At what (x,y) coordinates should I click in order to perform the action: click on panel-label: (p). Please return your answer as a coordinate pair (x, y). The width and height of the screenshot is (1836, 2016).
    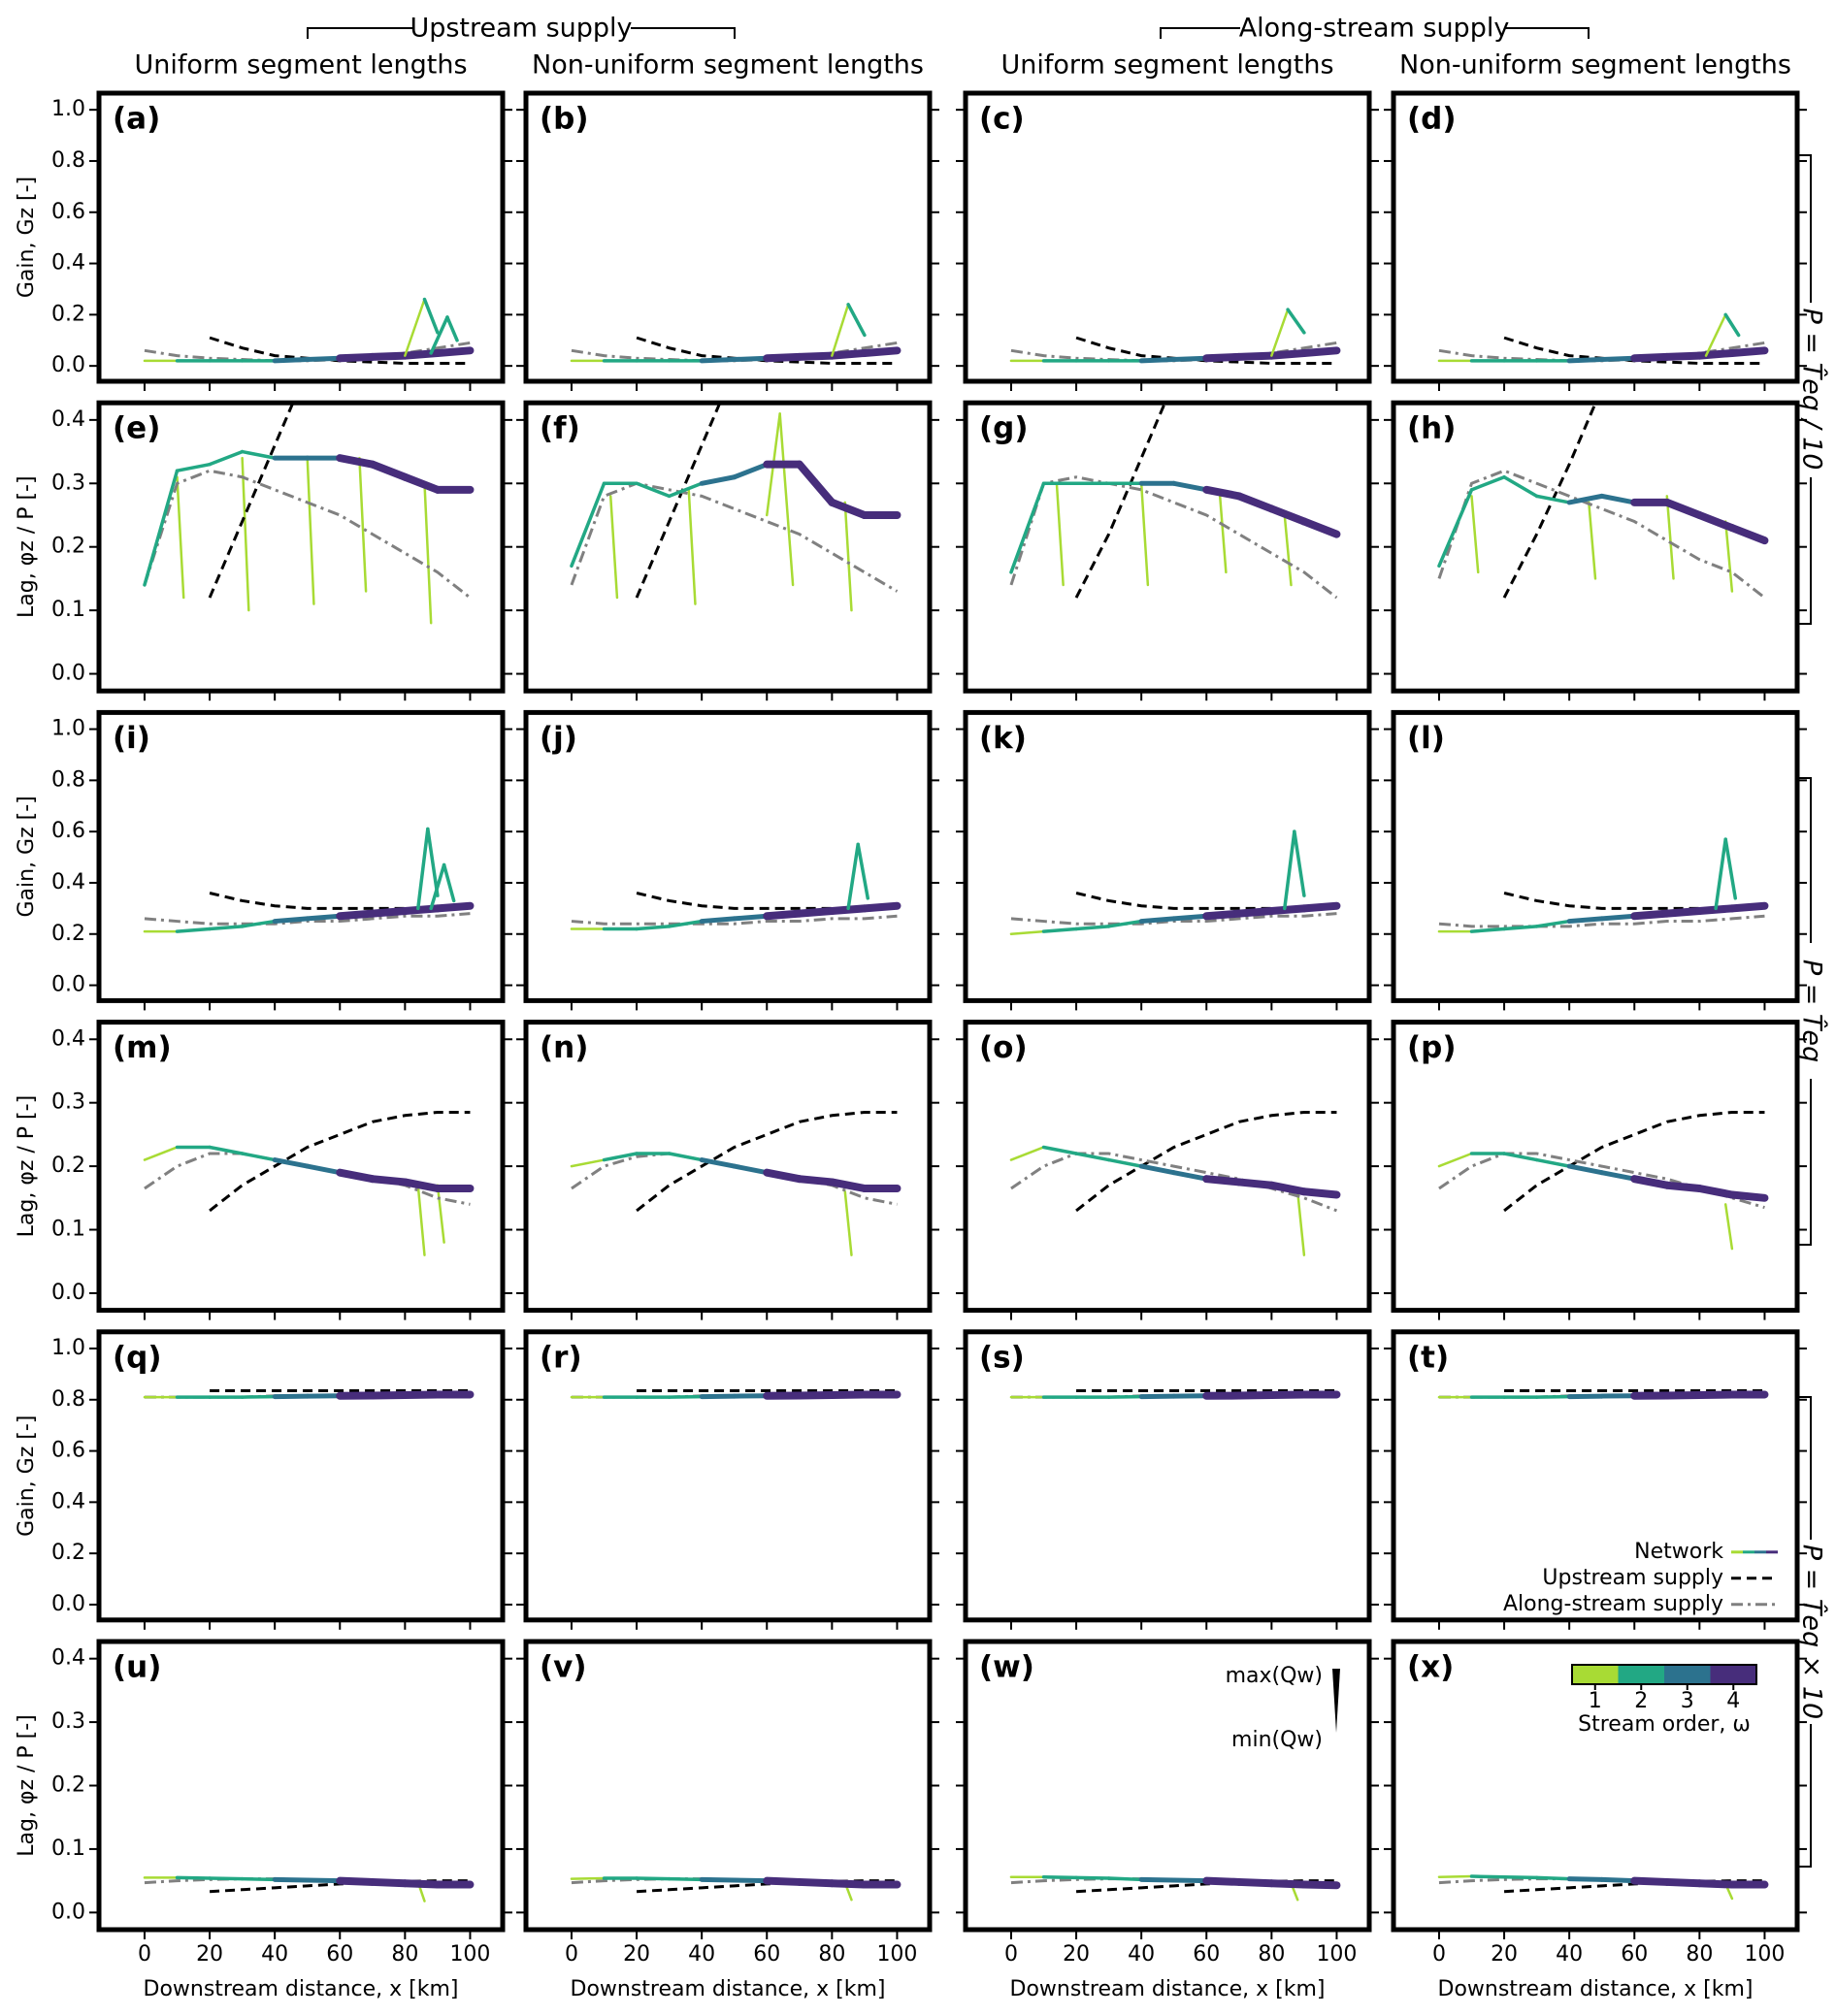
    Looking at the image, I should click on (1432, 1047).